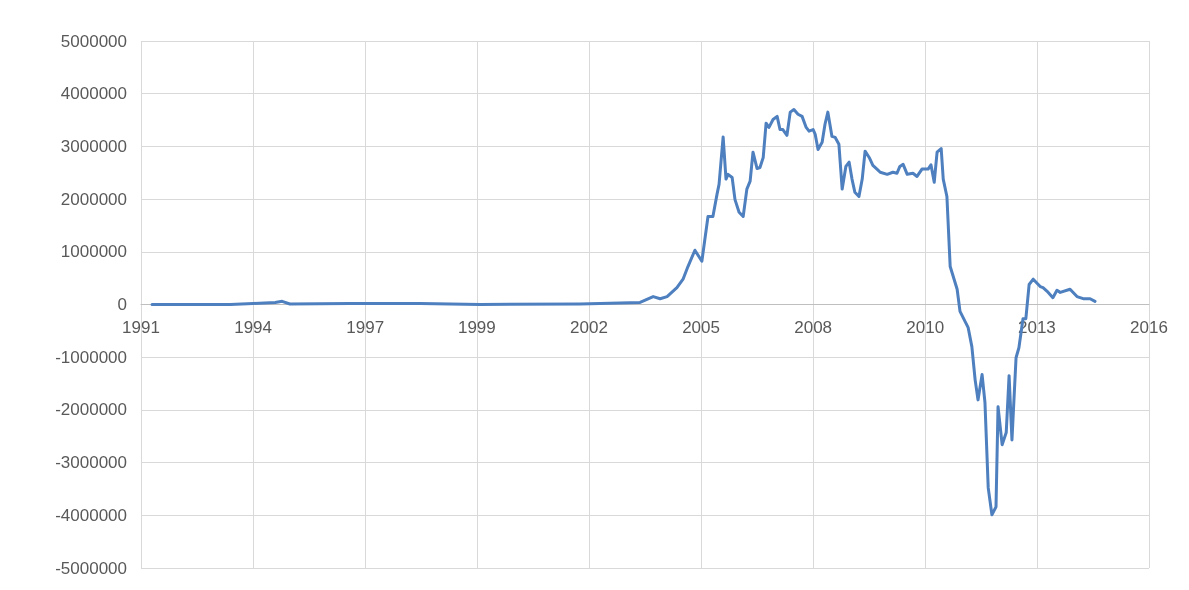 The width and height of the screenshot is (1189, 590). Describe the element at coordinates (701, 327) in the screenshot. I see `x-tick-label: 2005` at that location.